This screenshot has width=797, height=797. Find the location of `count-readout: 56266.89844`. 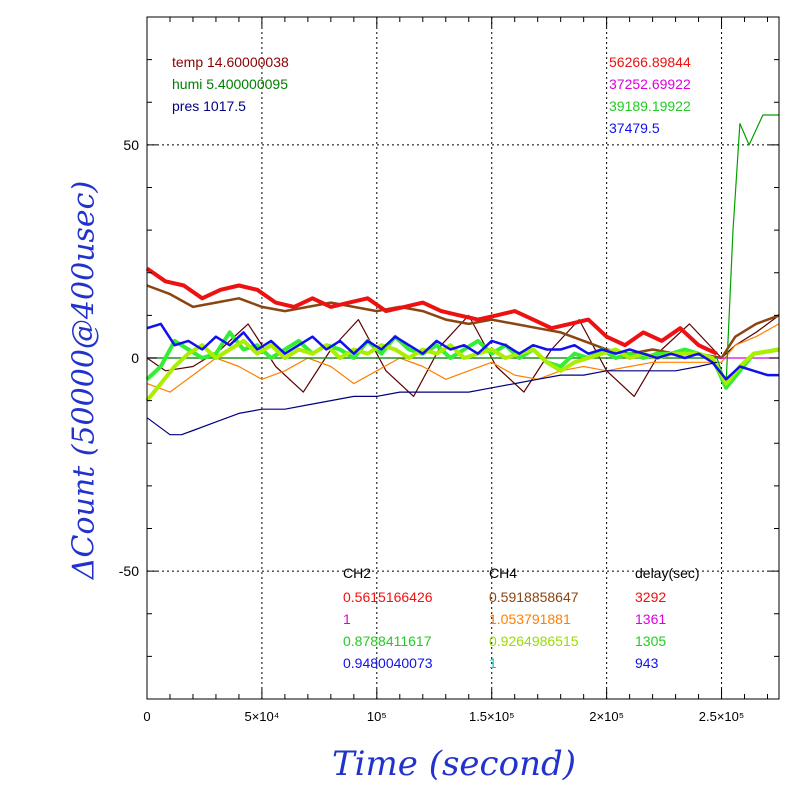

count-readout: 56266.89844 is located at coordinates (650, 62).